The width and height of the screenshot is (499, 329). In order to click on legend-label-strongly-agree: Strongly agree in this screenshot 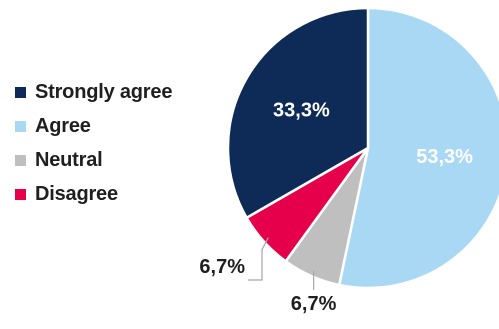, I will do `click(104, 91)`.